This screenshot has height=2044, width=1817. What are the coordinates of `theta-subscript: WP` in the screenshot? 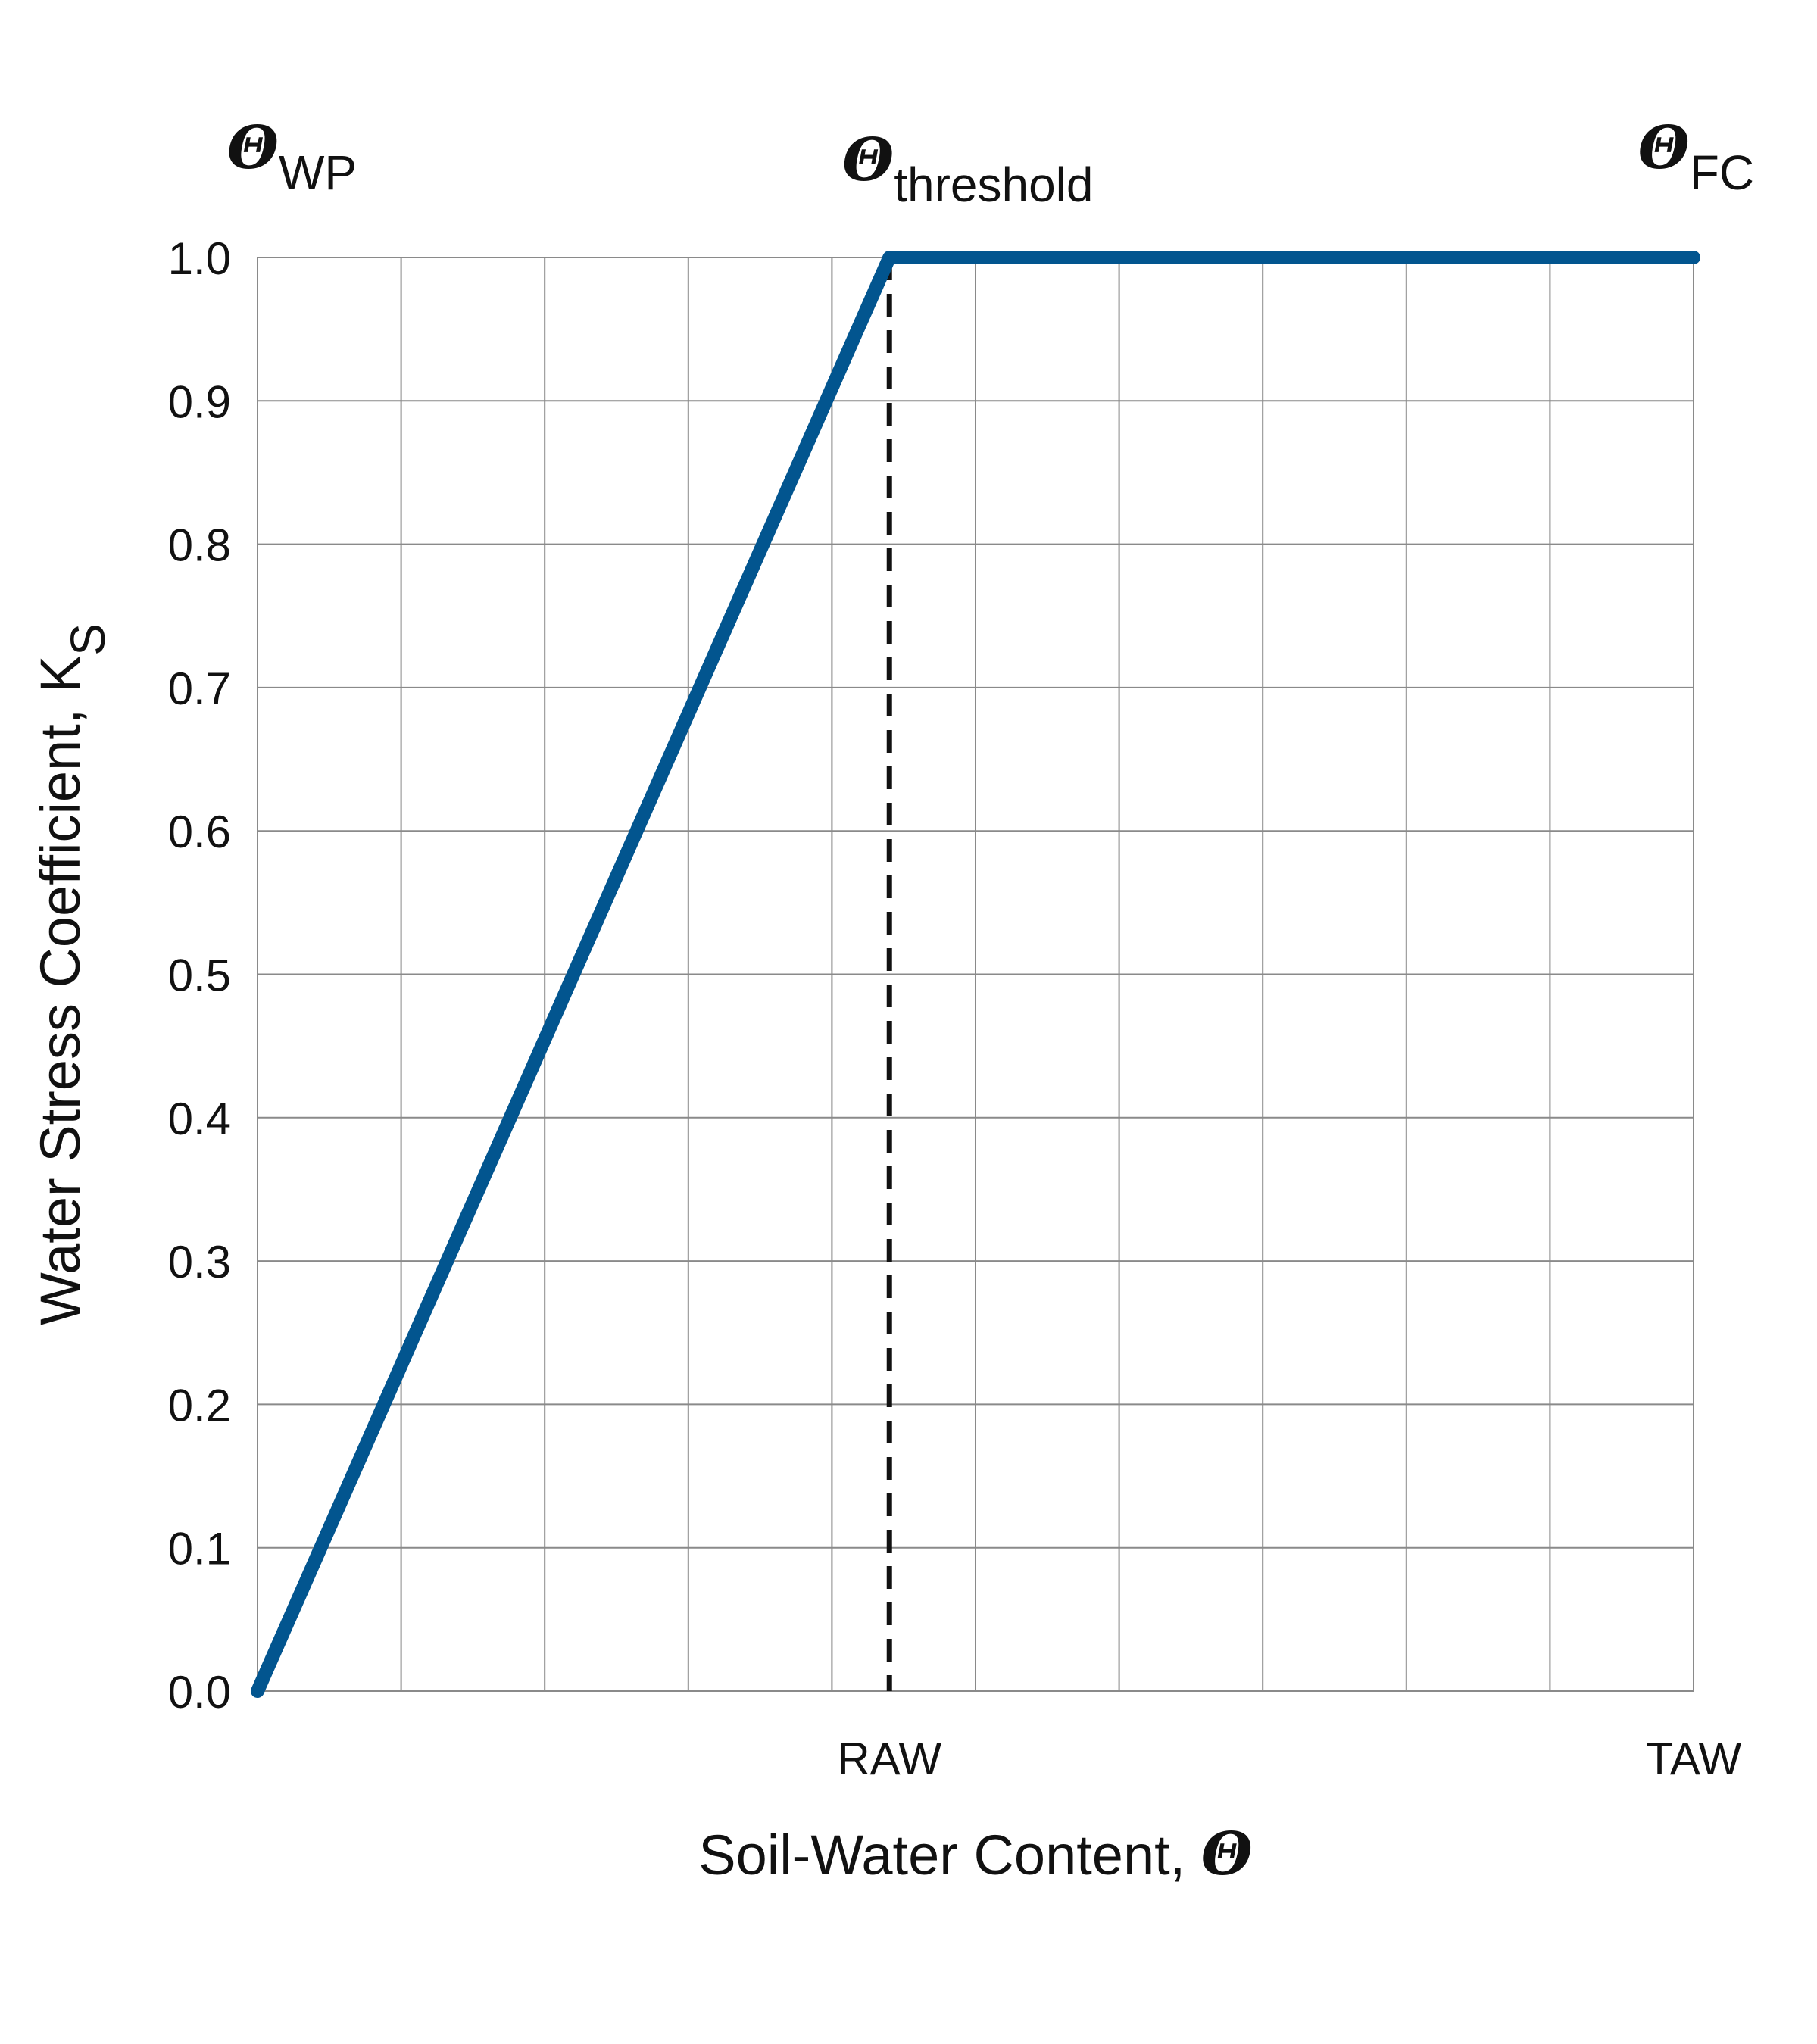 It's located at (318, 172).